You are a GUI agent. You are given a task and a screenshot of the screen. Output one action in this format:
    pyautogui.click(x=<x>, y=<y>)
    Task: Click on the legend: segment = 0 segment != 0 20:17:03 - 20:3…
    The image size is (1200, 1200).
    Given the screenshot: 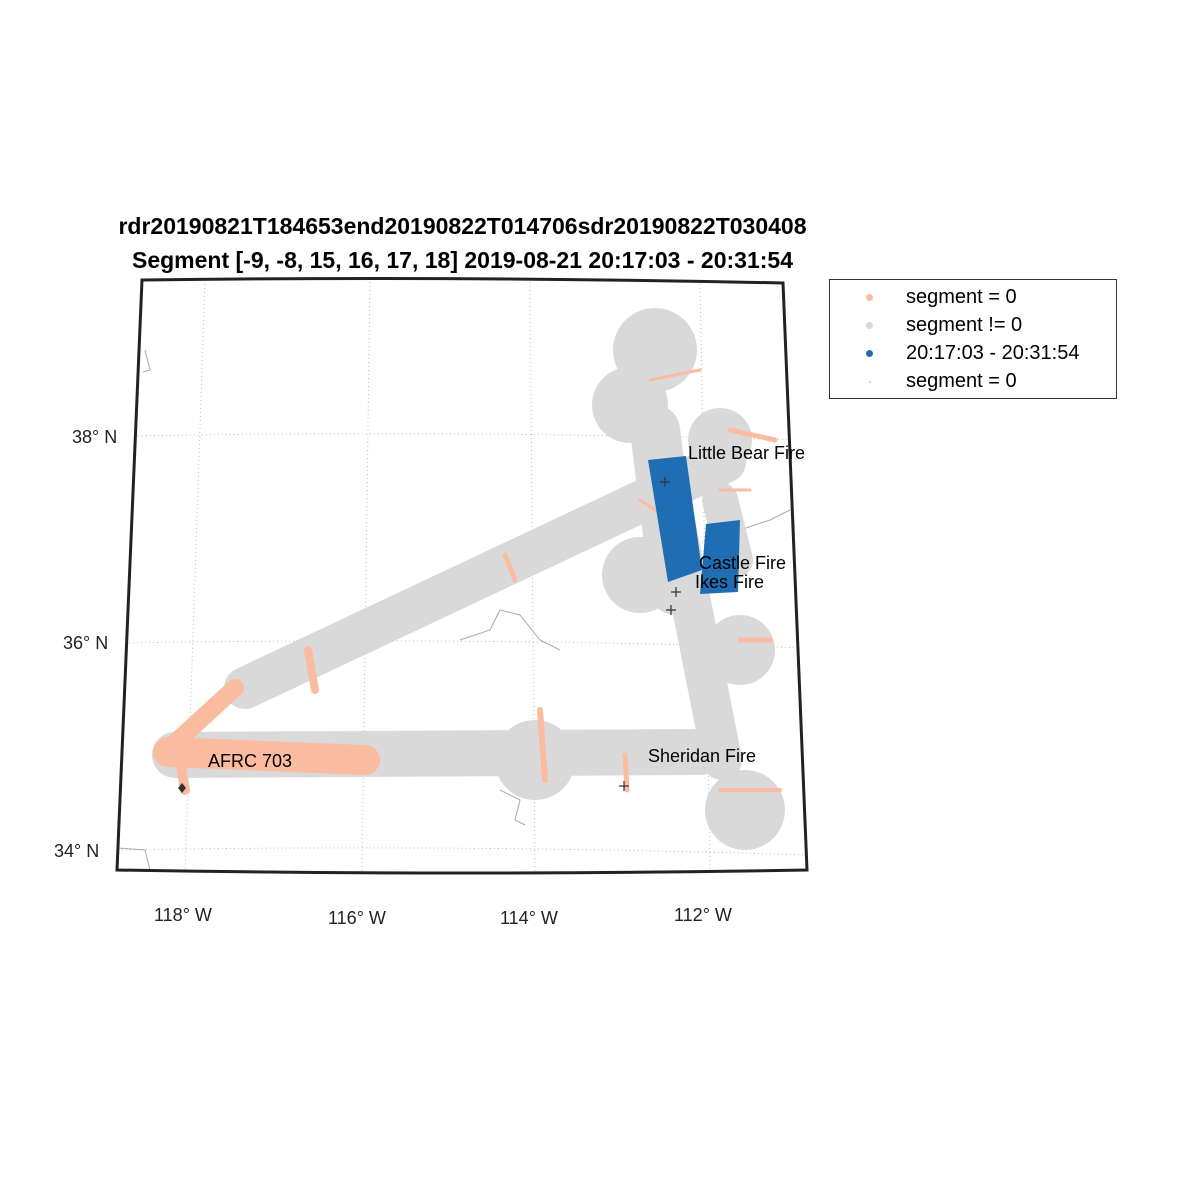 What is the action you would take?
    pyautogui.click(x=973, y=339)
    